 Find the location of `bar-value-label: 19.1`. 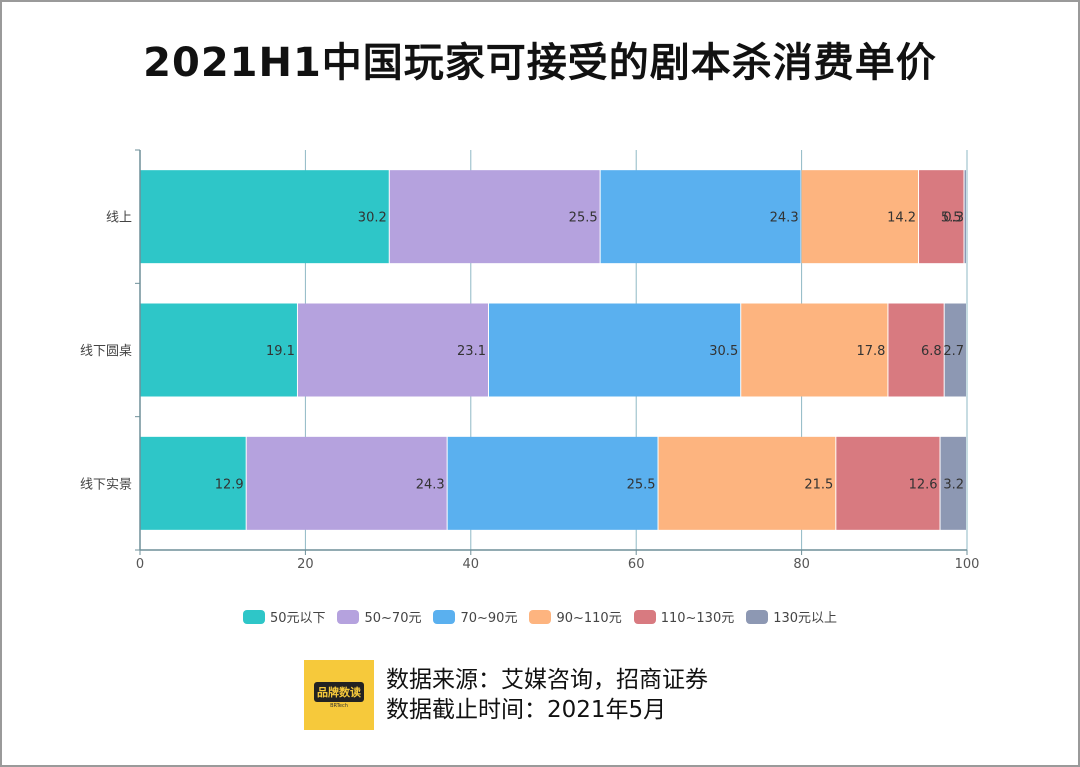

bar-value-label: 19.1 is located at coordinates (280, 351).